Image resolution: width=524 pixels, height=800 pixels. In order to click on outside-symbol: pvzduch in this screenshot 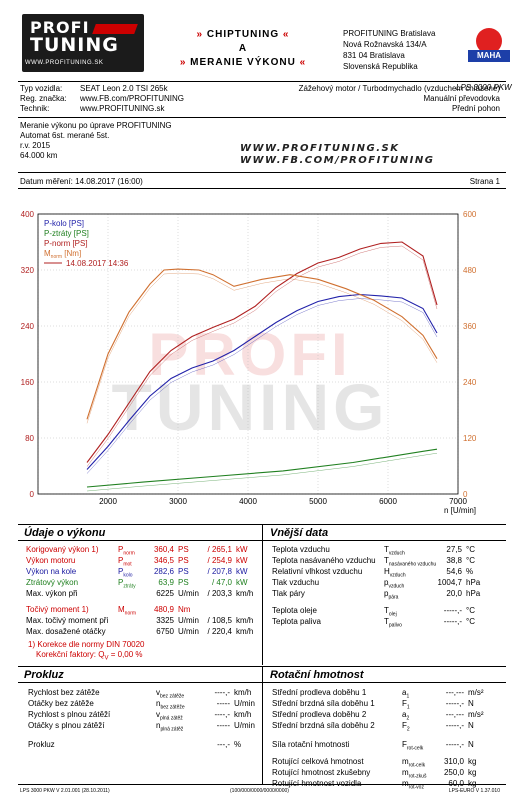, I will do `click(394, 584)`.